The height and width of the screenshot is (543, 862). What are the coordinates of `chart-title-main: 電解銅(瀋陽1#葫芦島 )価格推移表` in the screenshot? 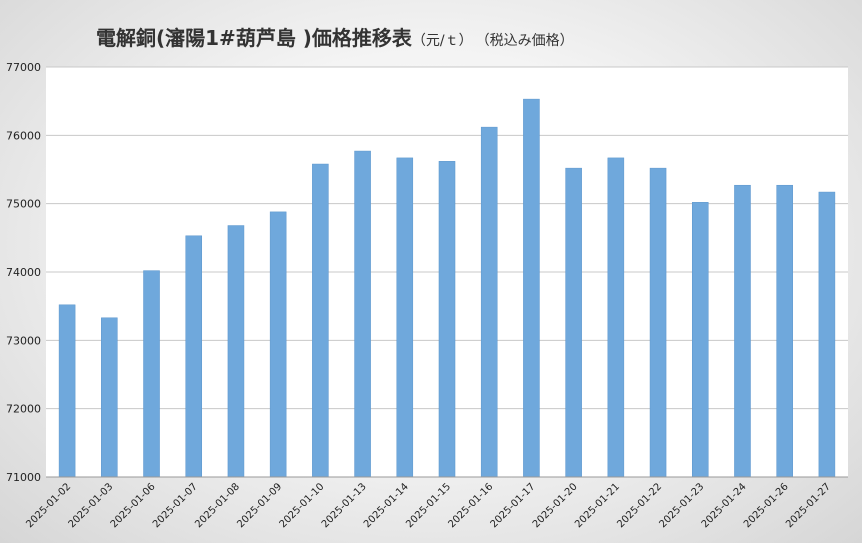 It's located at (254, 38).